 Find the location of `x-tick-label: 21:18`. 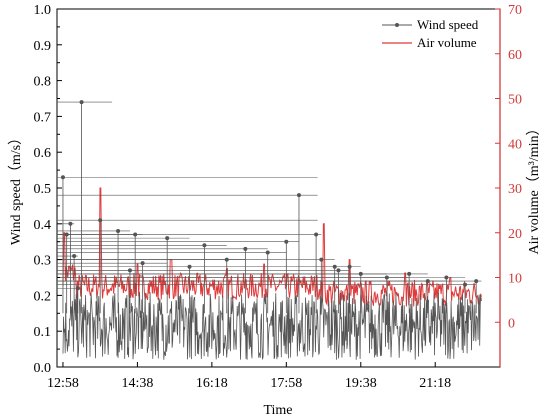

x-tick-label: 21:18 is located at coordinates (435, 383).